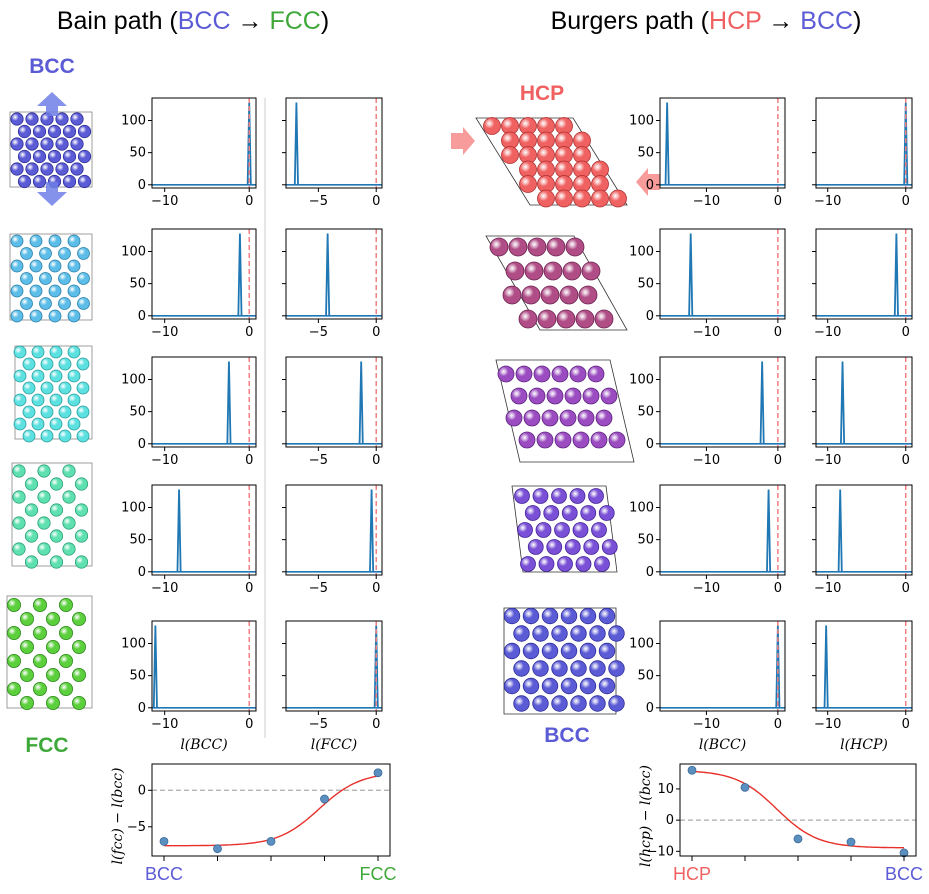  Describe the element at coordinates (692, 874) in the screenshot. I see `category-label: HCP` at that location.